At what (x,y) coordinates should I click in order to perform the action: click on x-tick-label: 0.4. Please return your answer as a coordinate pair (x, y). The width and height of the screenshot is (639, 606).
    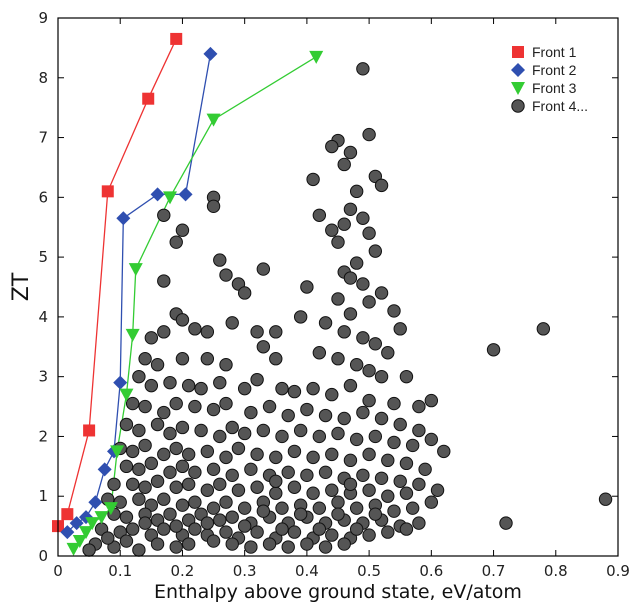
    Looking at the image, I should click on (307, 571).